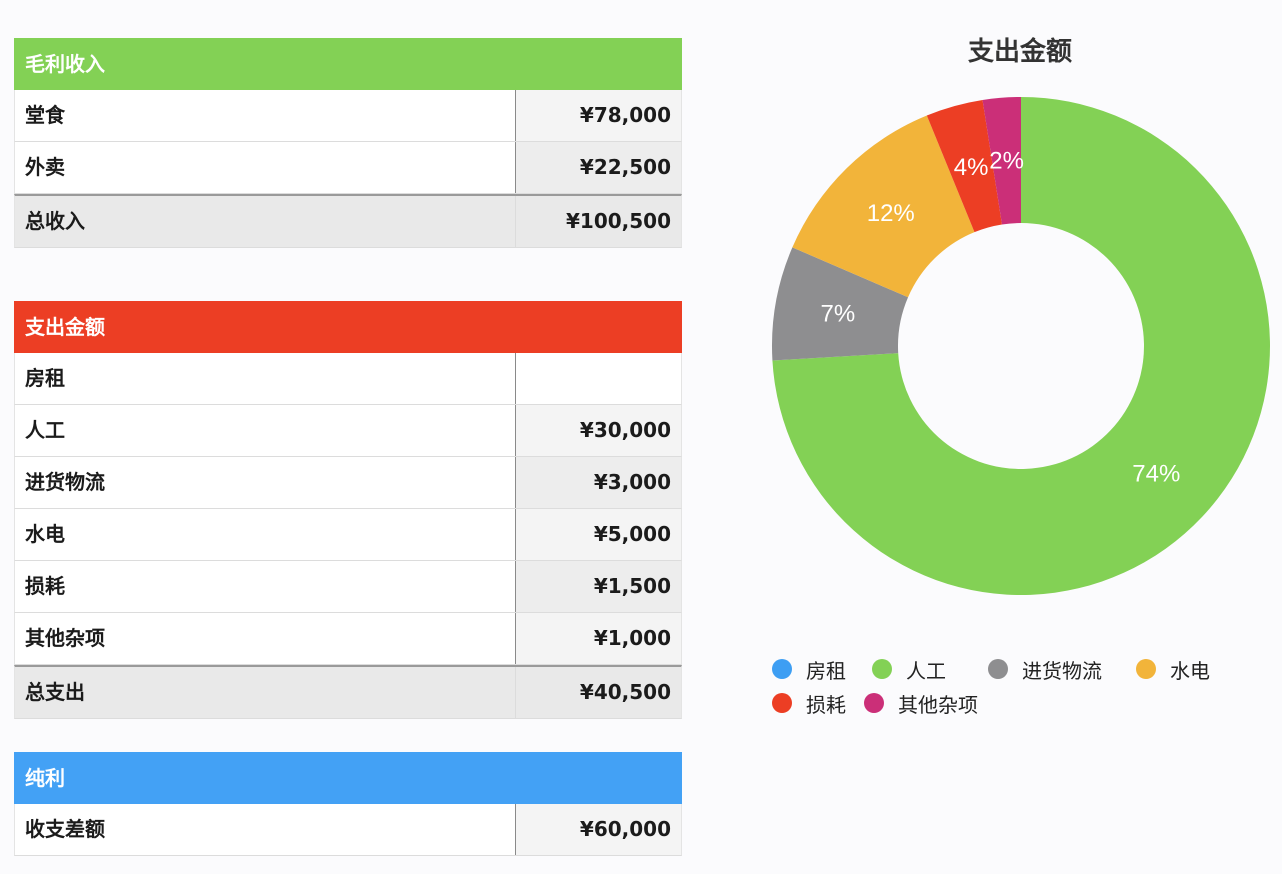 The width and height of the screenshot is (1282, 874). What do you see at coordinates (1000, 318) in the screenshot?
I see `donut-labels: 74% 7% 12% 4% 2%` at bounding box center [1000, 318].